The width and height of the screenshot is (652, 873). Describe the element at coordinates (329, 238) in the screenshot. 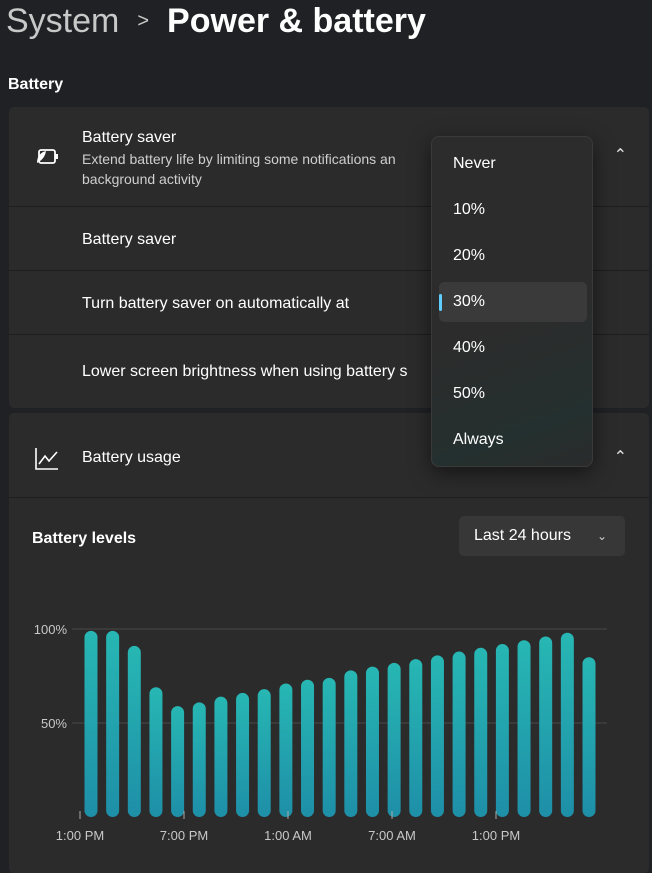

I see `battery-saver-toggle-row: Battery saver` at that location.